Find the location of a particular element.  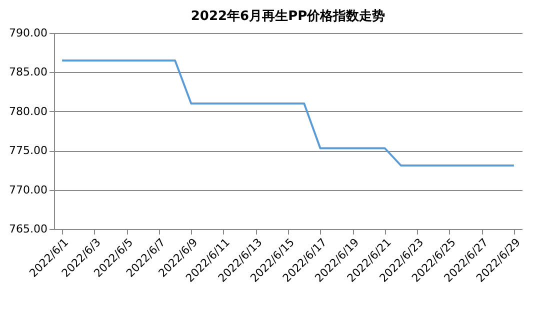

y-tick-label: 780.00 is located at coordinates (28, 111).